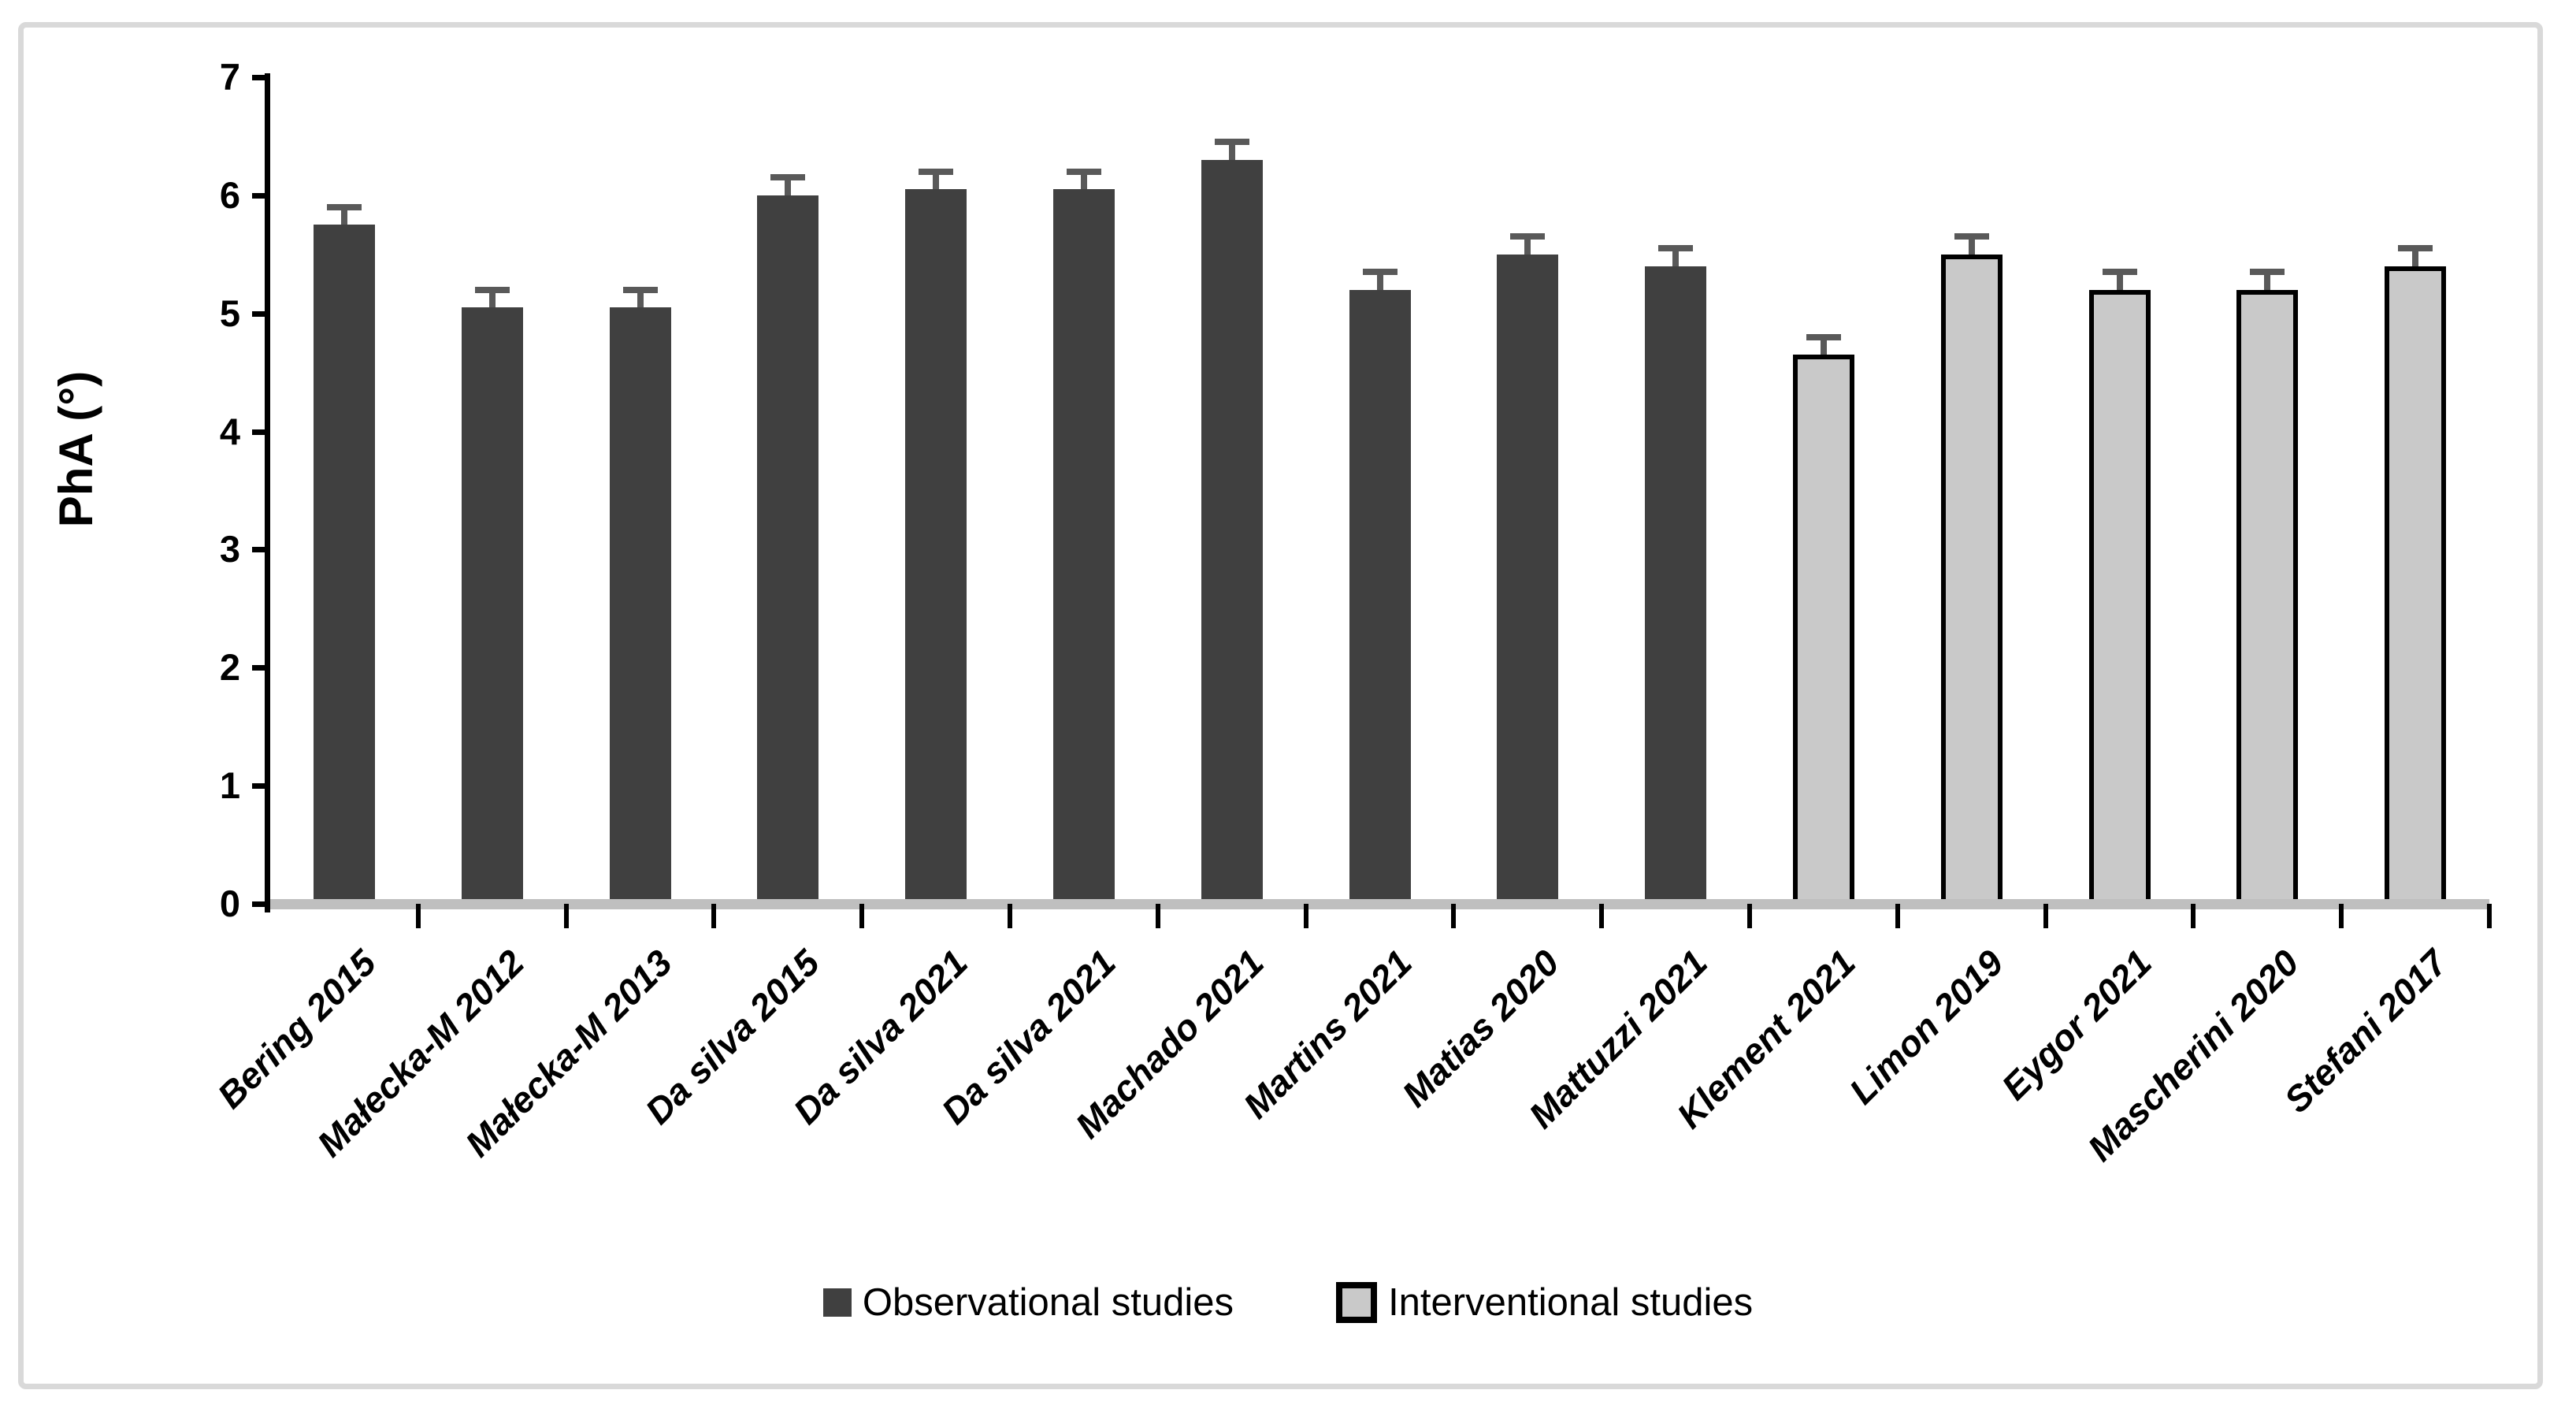 The width and height of the screenshot is (2576, 1416). Describe the element at coordinates (1379, 904) in the screenshot. I see `x-axis-baseline-band` at that location.